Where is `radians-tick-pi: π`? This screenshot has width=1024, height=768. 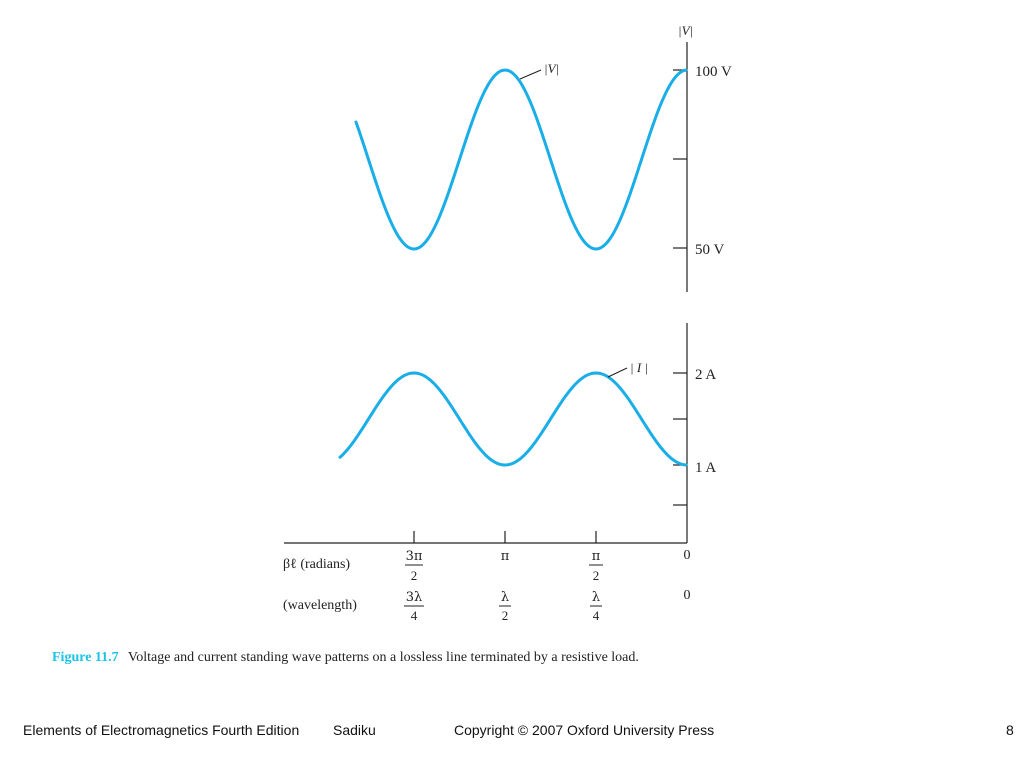 radians-tick-pi: π is located at coordinates (505, 556).